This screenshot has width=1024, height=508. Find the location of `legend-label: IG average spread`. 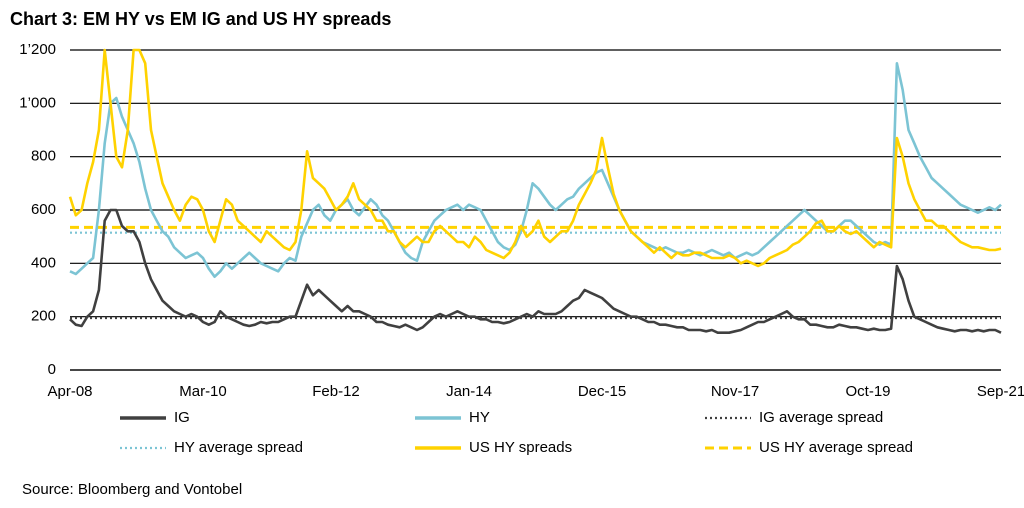

legend-label: IG average spread is located at coordinates (821, 417).